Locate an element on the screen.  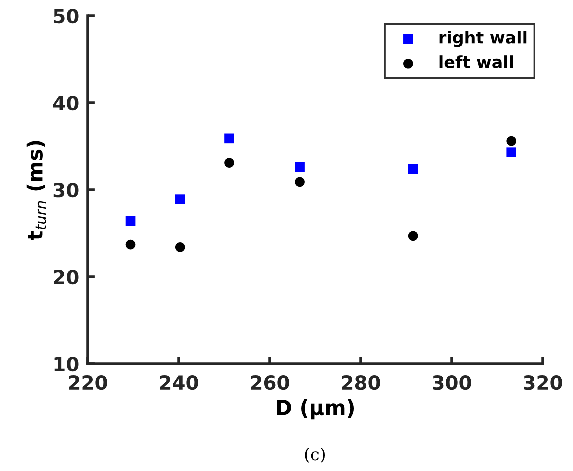
y-tick-label: 40 is located at coordinates (66, 103).